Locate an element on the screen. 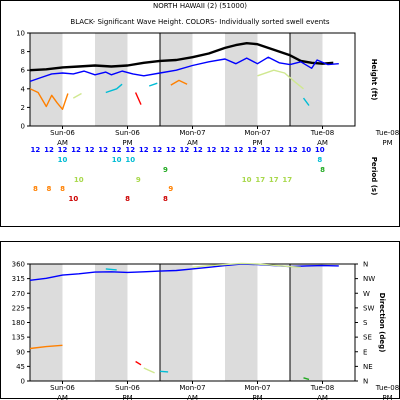 Image resolution: width=400 pixels, height=400 pixels. y-tick-right-label: SE is located at coordinates (367, 338).